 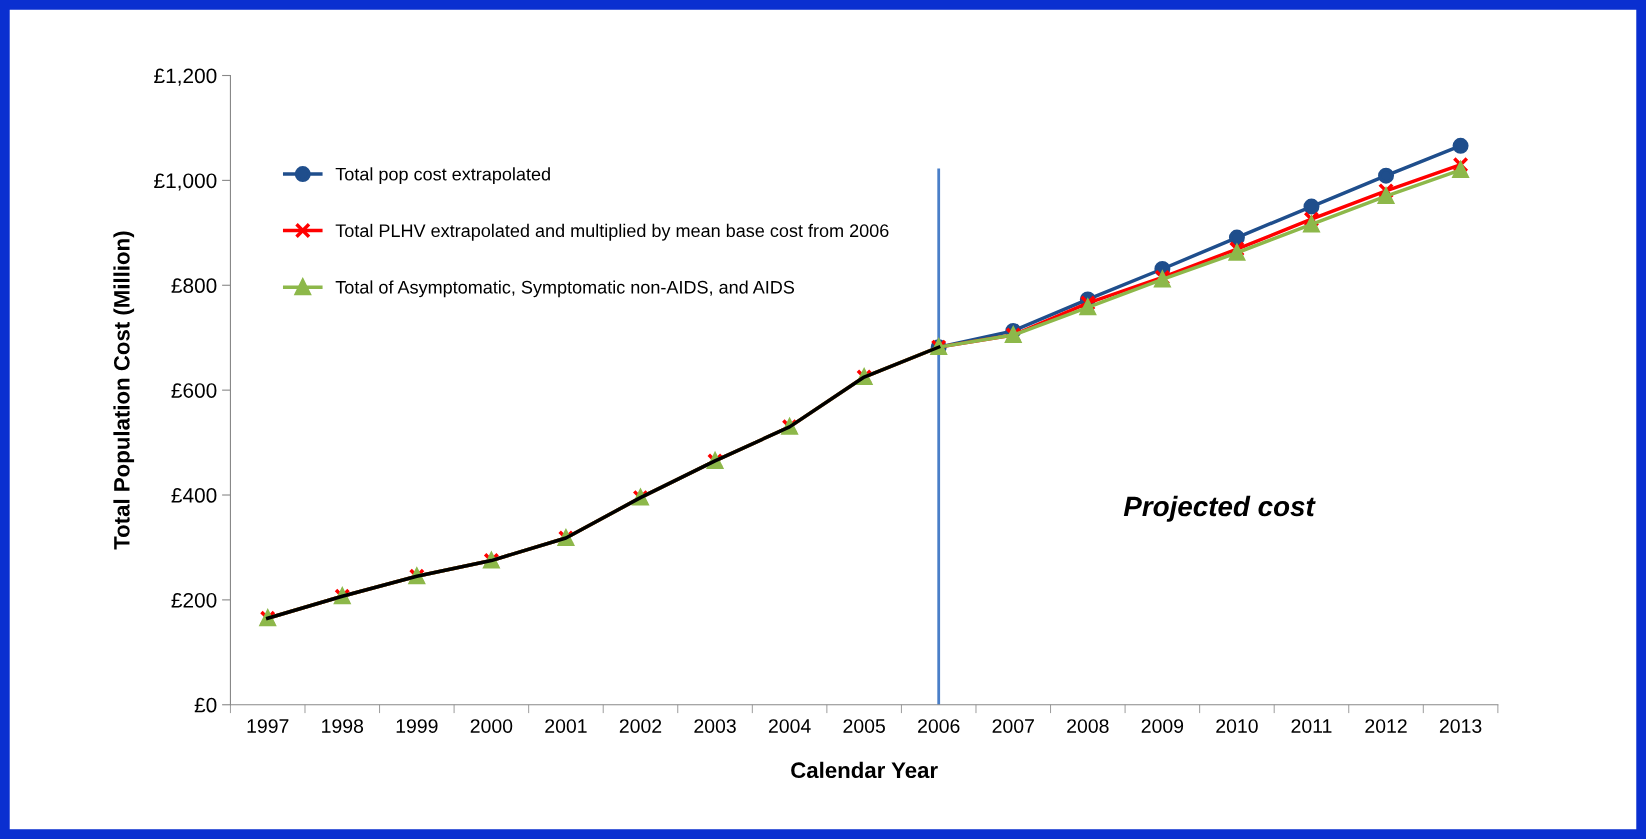 I want to click on x-tick-label: 2002, so click(x=640, y=726).